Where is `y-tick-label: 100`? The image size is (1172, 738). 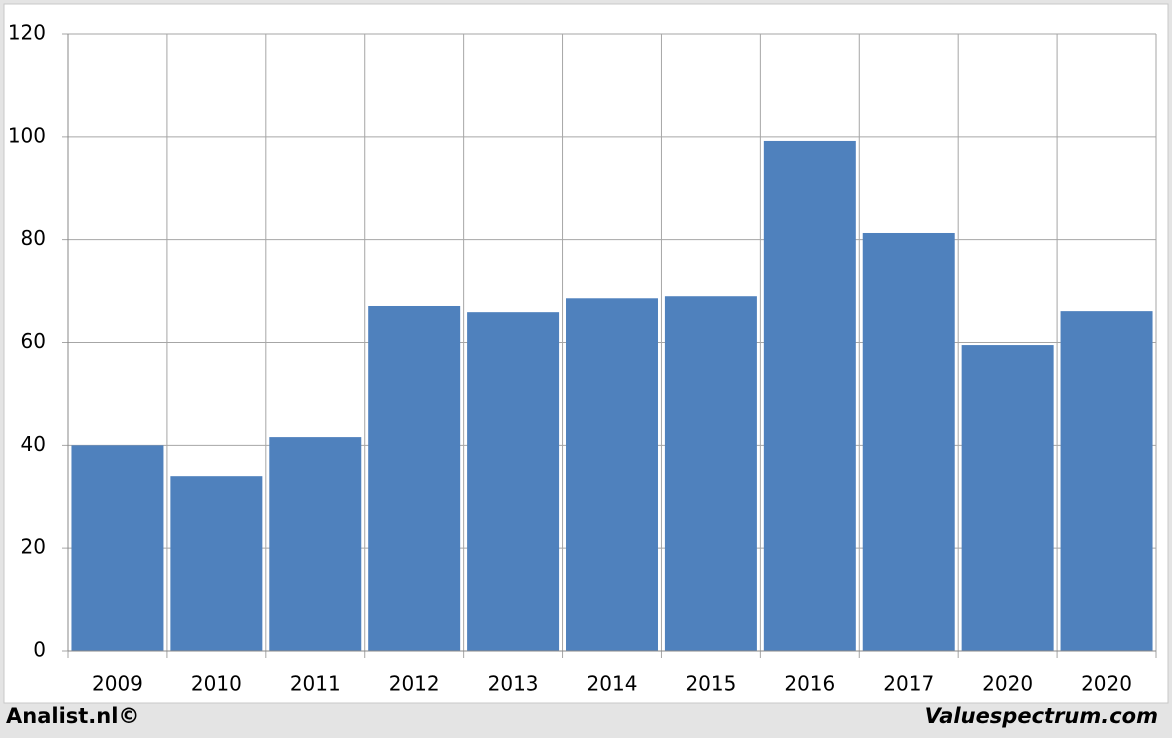
y-tick-label: 100 is located at coordinates (27, 135).